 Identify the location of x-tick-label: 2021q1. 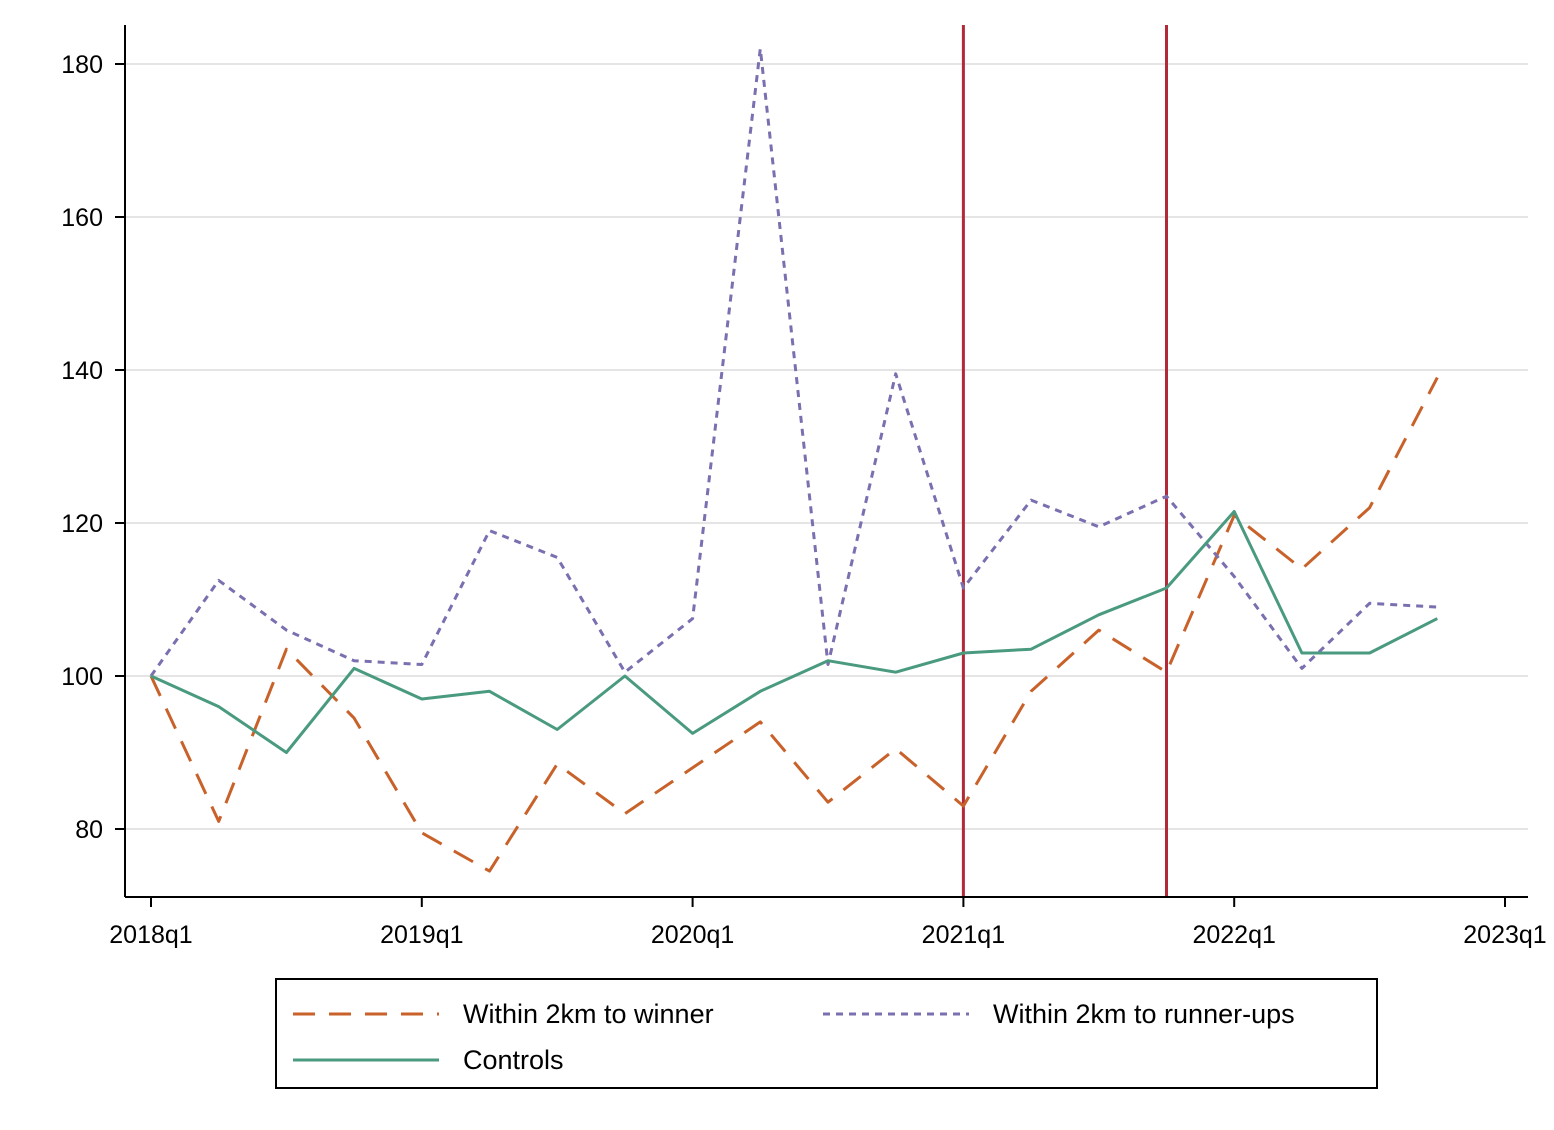
(963, 935).